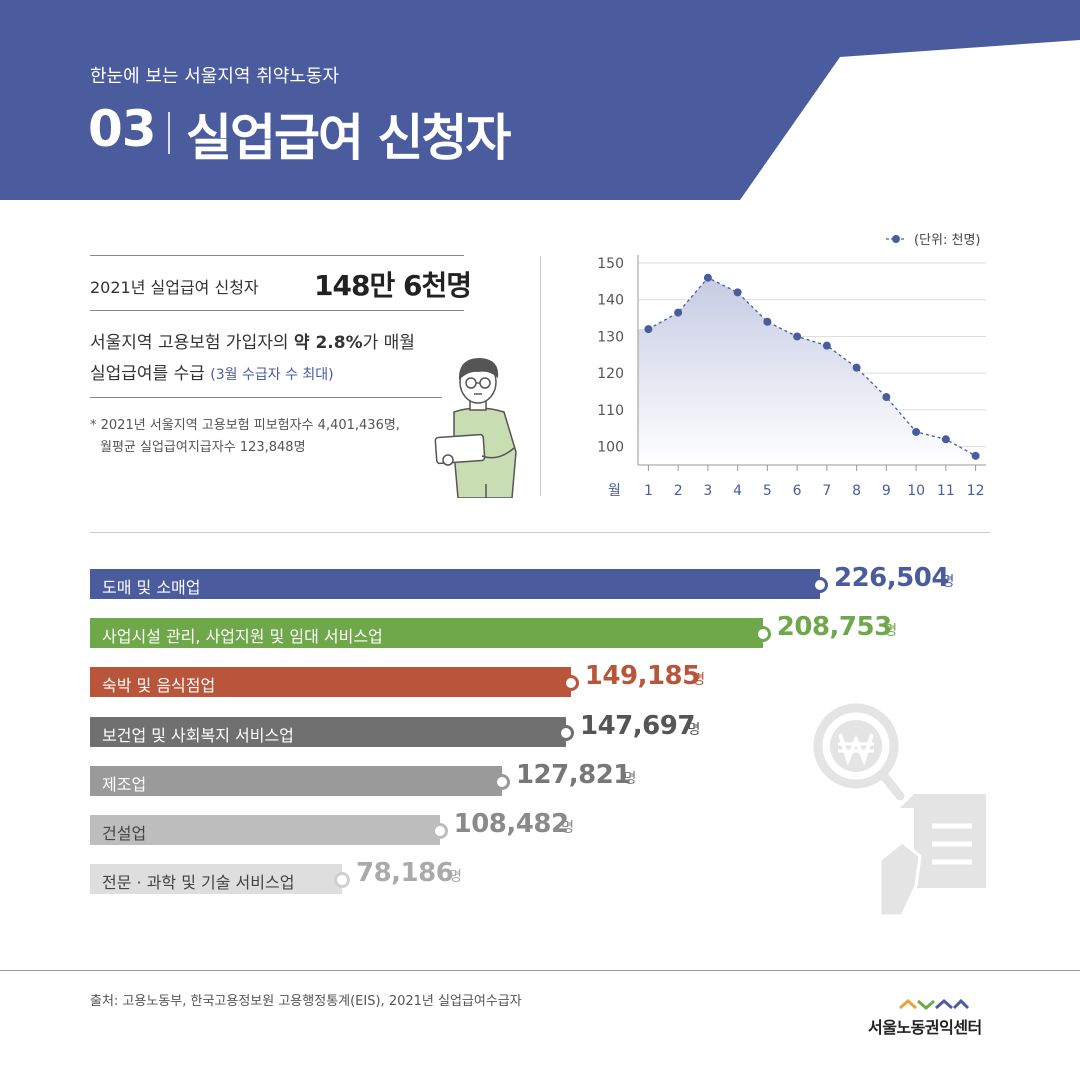 Image resolution: width=1080 pixels, height=1080 pixels. What do you see at coordinates (934, 1004) in the screenshot?
I see `seoul-labor-center-logo-icon` at bounding box center [934, 1004].